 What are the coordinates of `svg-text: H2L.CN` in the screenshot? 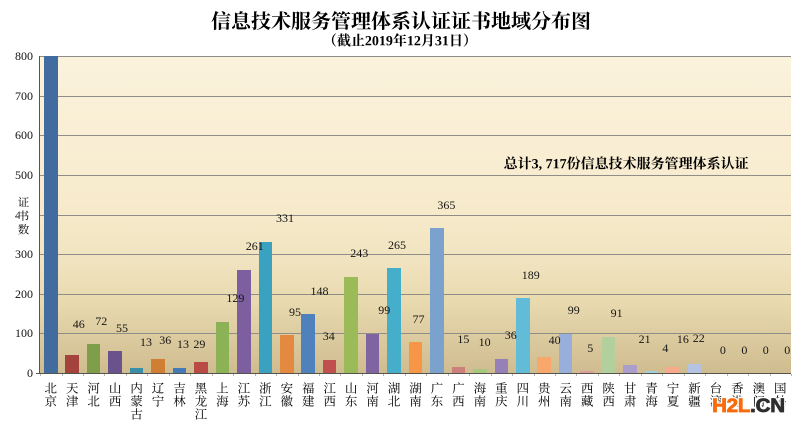 It's located at (748, 406).